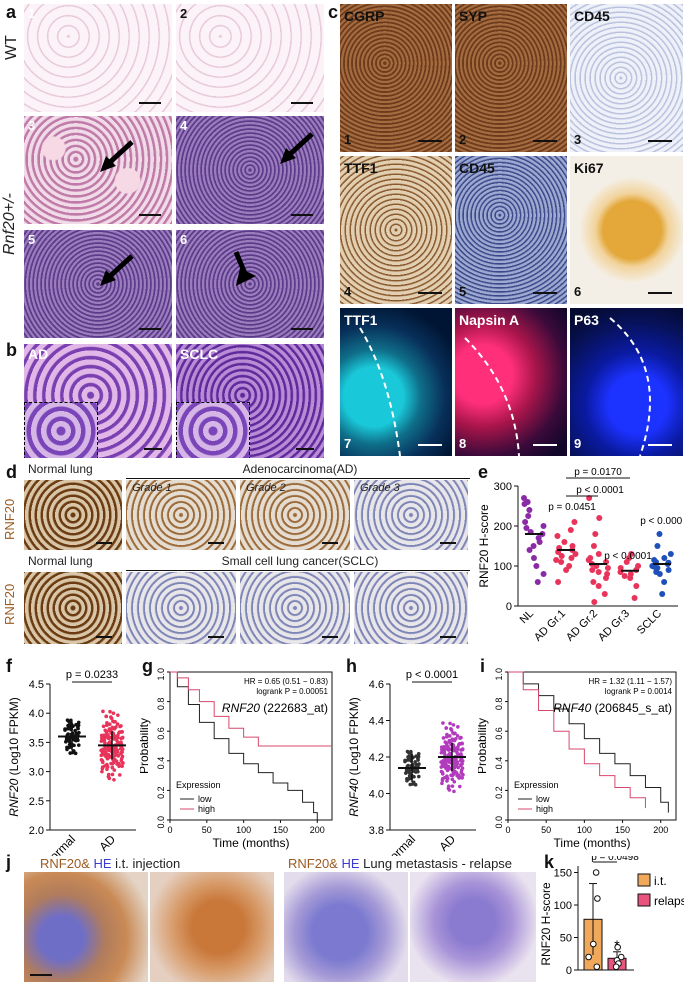 This screenshot has height=986, width=685. Describe the element at coordinates (36, 743) in the screenshot. I see `y-tick-label: 3.5` at that location.